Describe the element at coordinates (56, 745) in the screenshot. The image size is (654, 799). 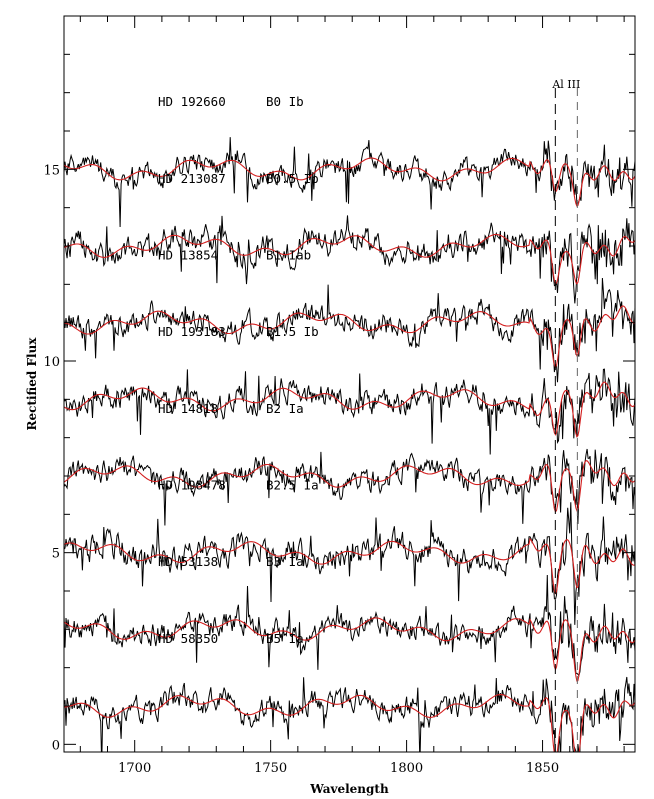
I see `y-tick-label-0: 0` at that location.